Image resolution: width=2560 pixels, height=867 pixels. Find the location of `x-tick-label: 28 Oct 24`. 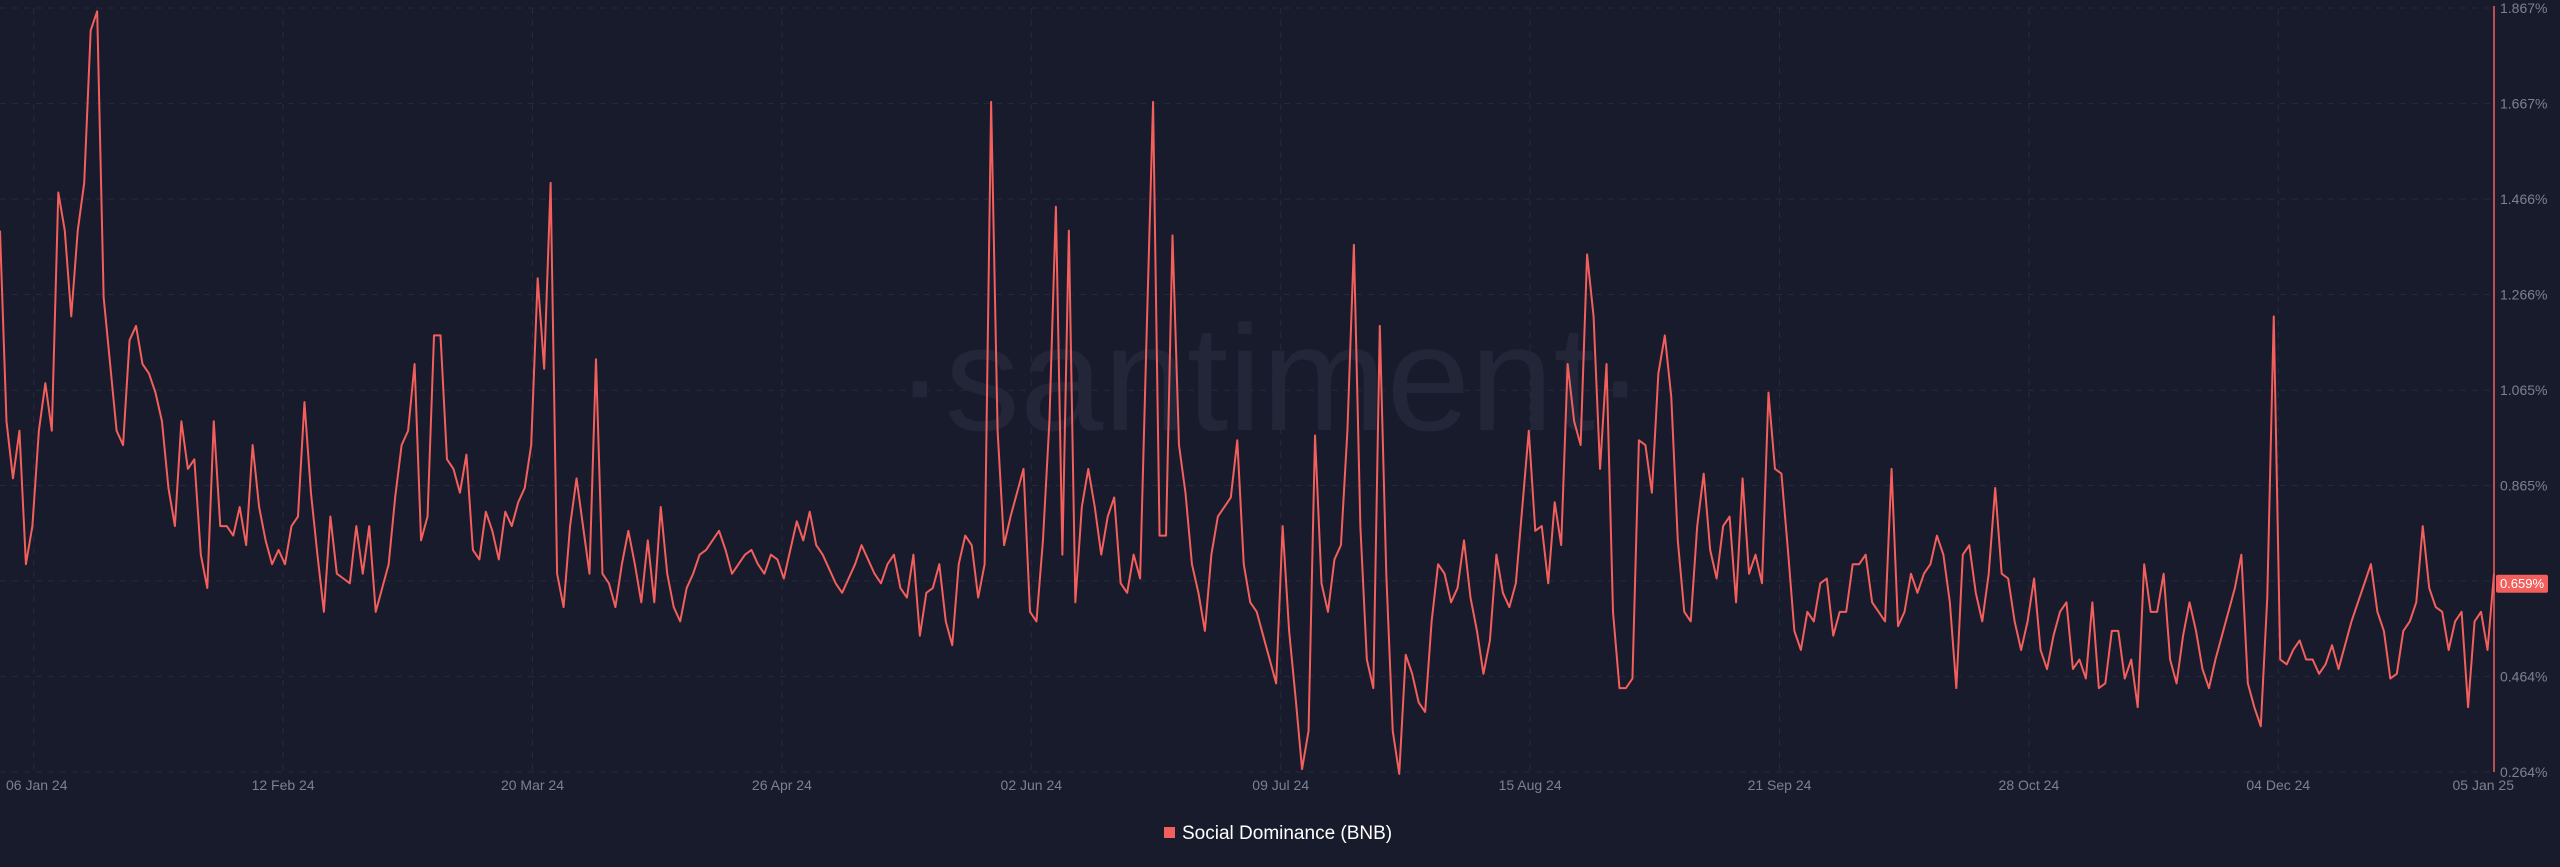

x-tick-label: 28 Oct 24 is located at coordinates (2029, 785).